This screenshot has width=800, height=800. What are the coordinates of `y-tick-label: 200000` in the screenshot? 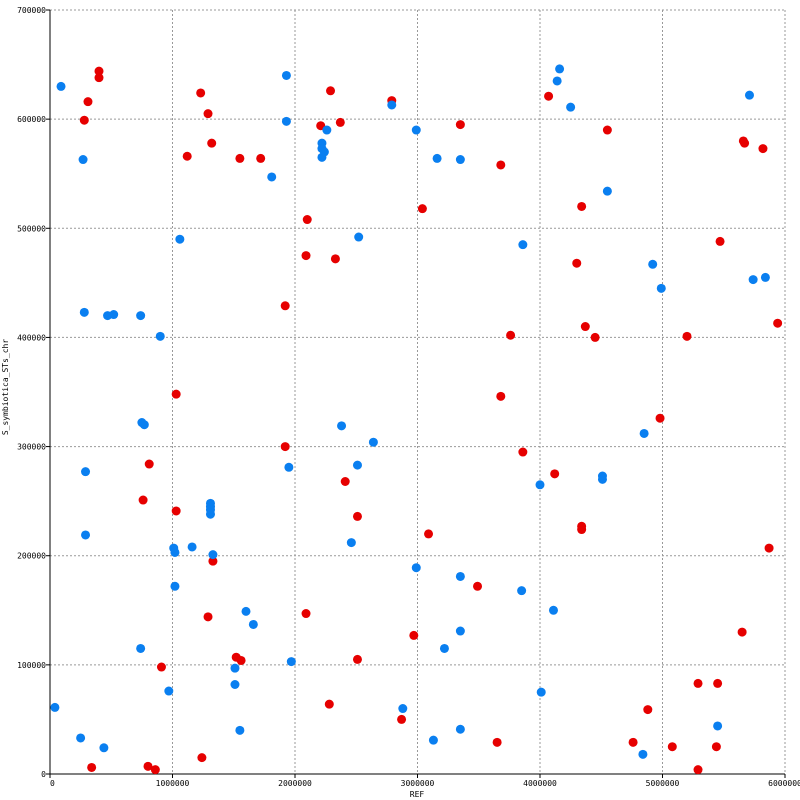 It's located at (31, 556).